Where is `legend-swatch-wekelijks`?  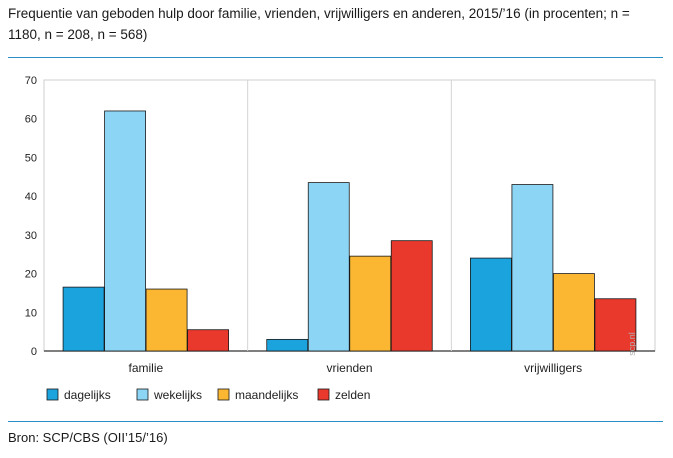
legend-swatch-wekelijks is located at coordinates (142, 394).